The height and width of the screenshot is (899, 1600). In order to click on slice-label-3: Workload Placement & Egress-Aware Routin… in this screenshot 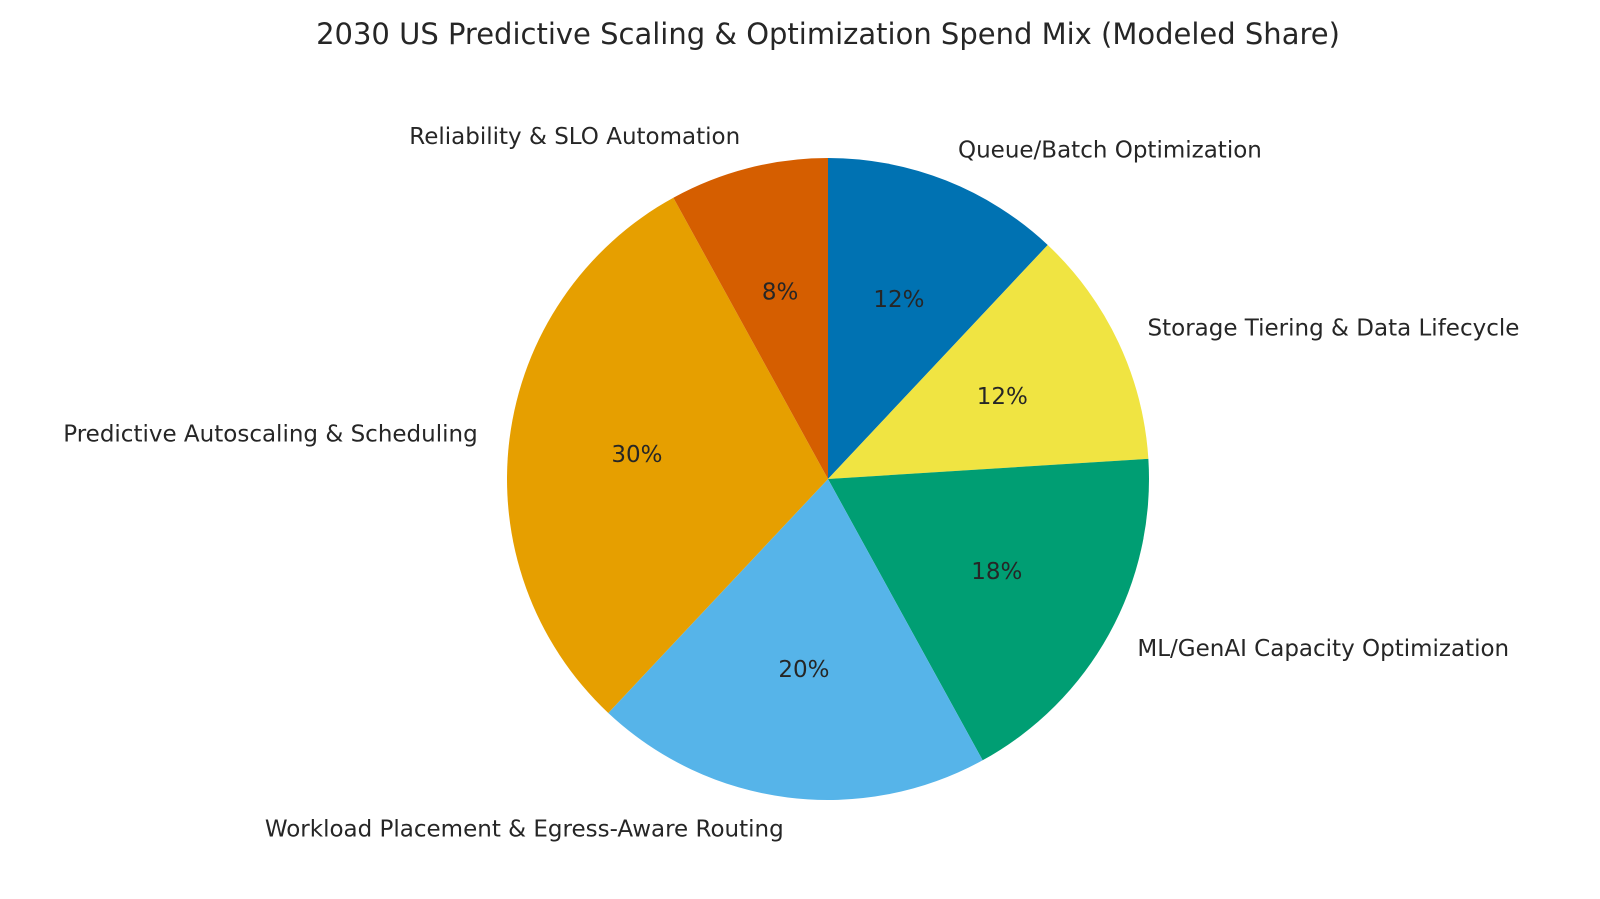, I will do `click(524, 829)`.